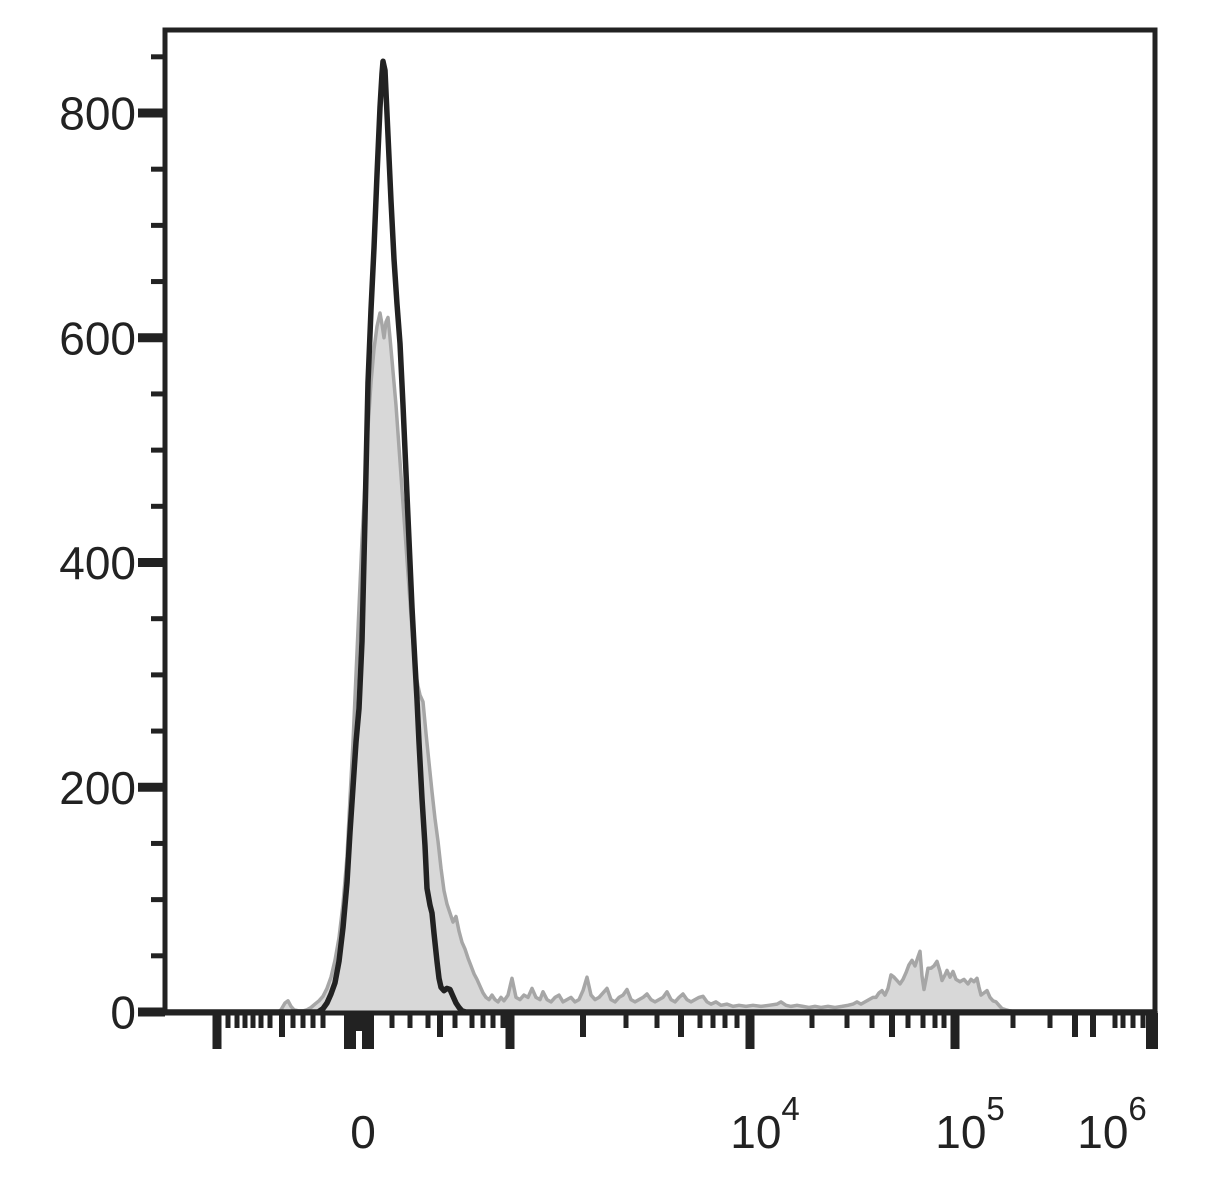 This screenshot has height=1182, width=1216. I want to click on x-axis-tick-label: 0, so click(363, 1132).